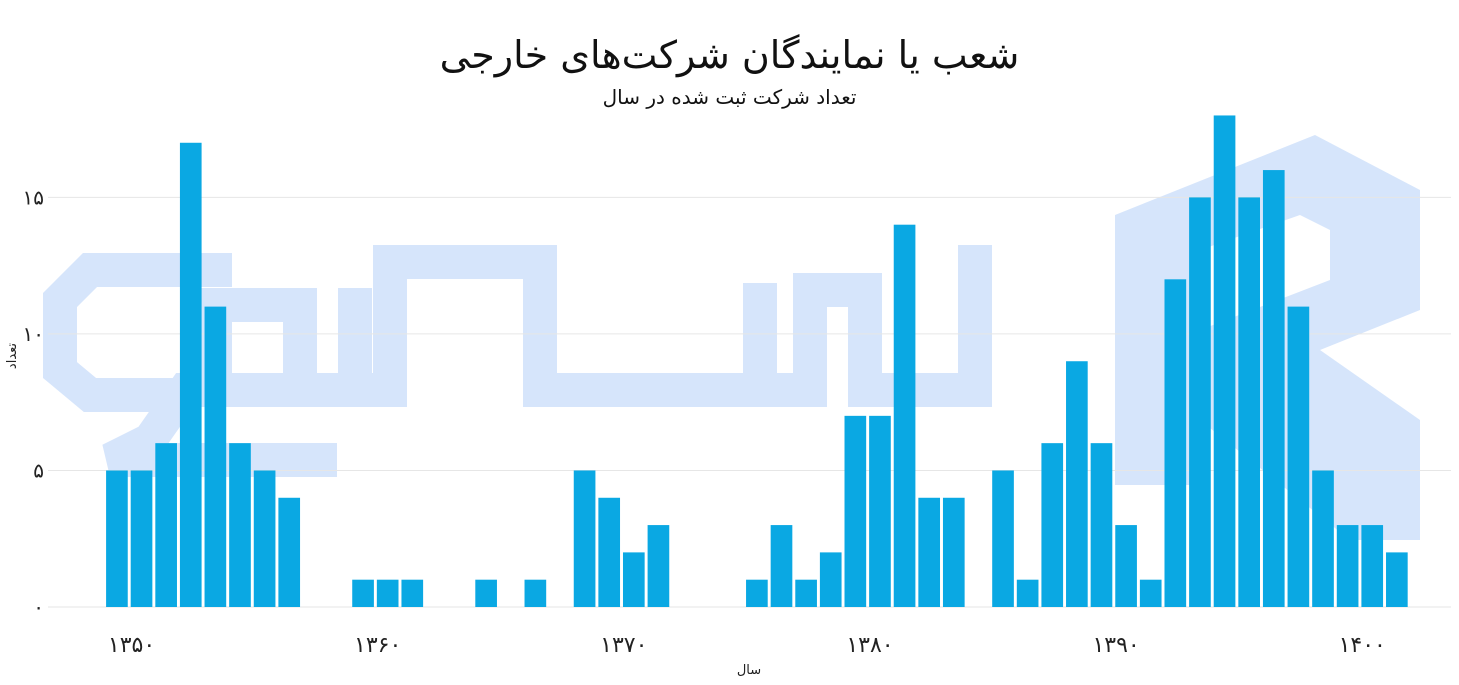 Image resolution: width=1459 pixels, height=685 pixels. Describe the element at coordinates (729, 97) in the screenshot. I see `chart-subtitle: تعداد شرکت ثبت شده در سال` at that location.